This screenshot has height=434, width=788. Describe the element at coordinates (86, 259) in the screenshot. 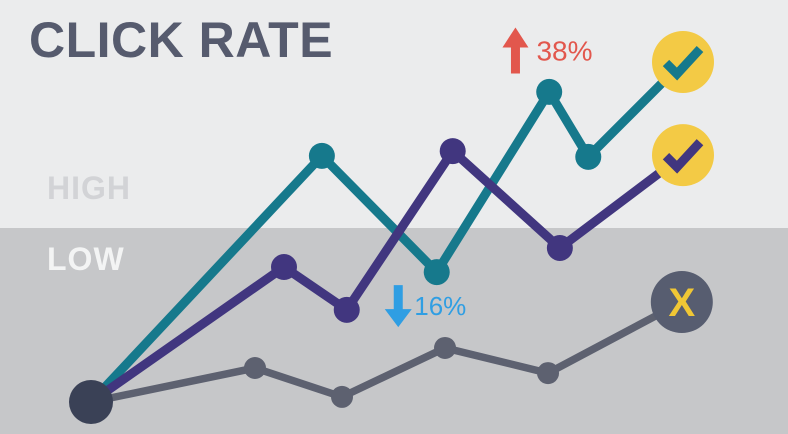

I see `low-zone-label: LOW` at that location.